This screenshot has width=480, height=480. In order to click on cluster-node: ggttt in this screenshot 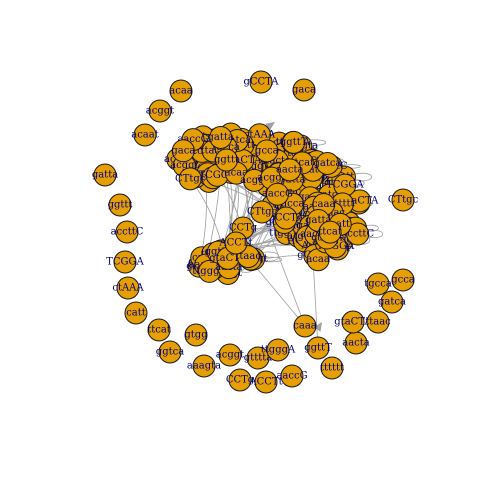, I will do `click(226, 160)`.